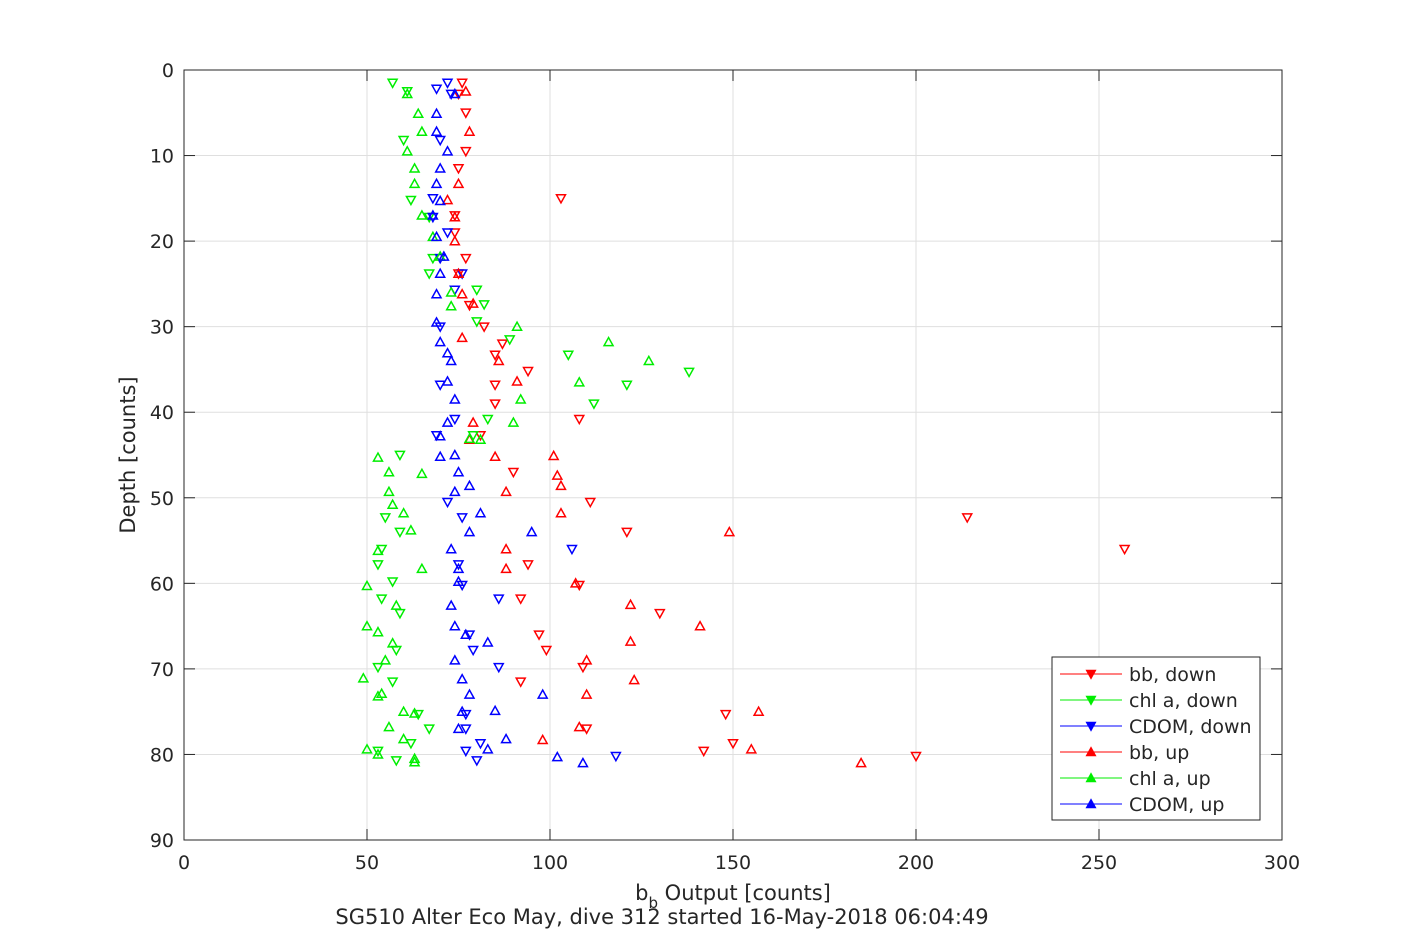  I want to click on y-tick-label: 50, so click(162, 499).